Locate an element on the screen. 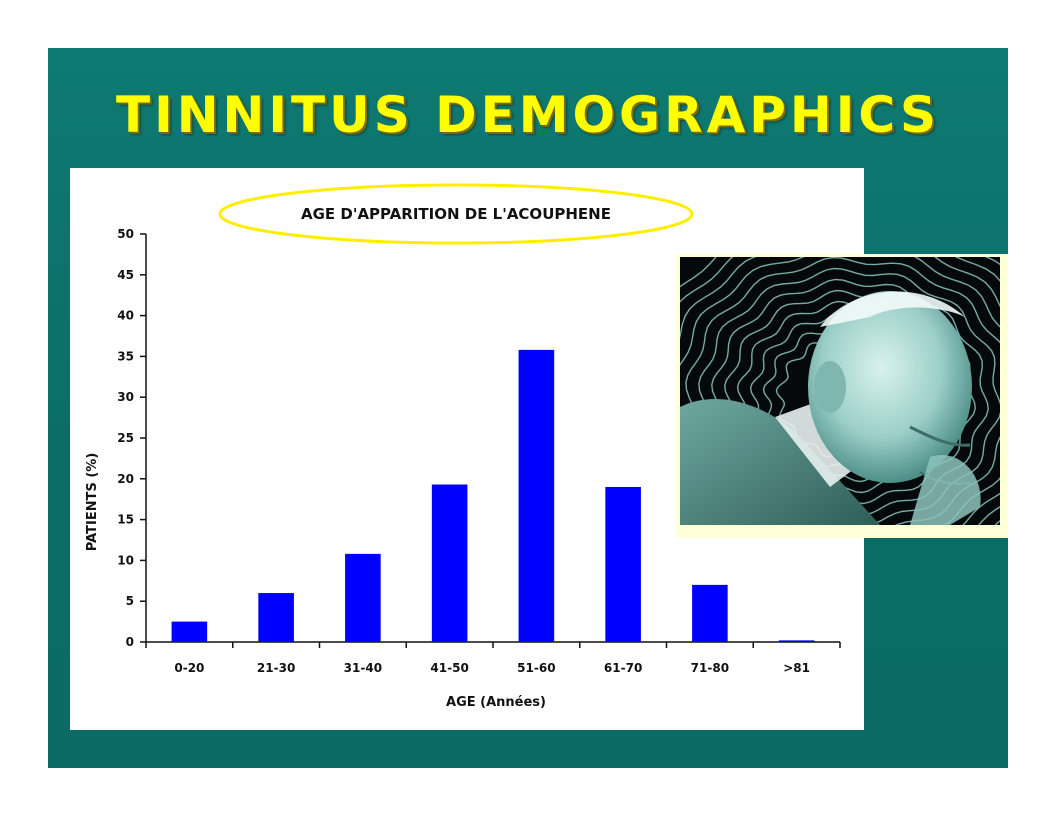  elderly-man-tinnitus-photo-icon is located at coordinates (840, 391).